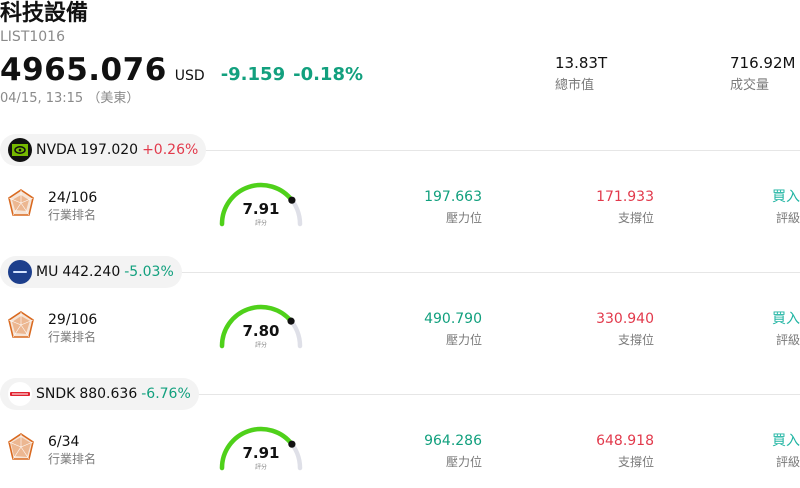  I want to click on resistance-value: 490.790, so click(453, 319).